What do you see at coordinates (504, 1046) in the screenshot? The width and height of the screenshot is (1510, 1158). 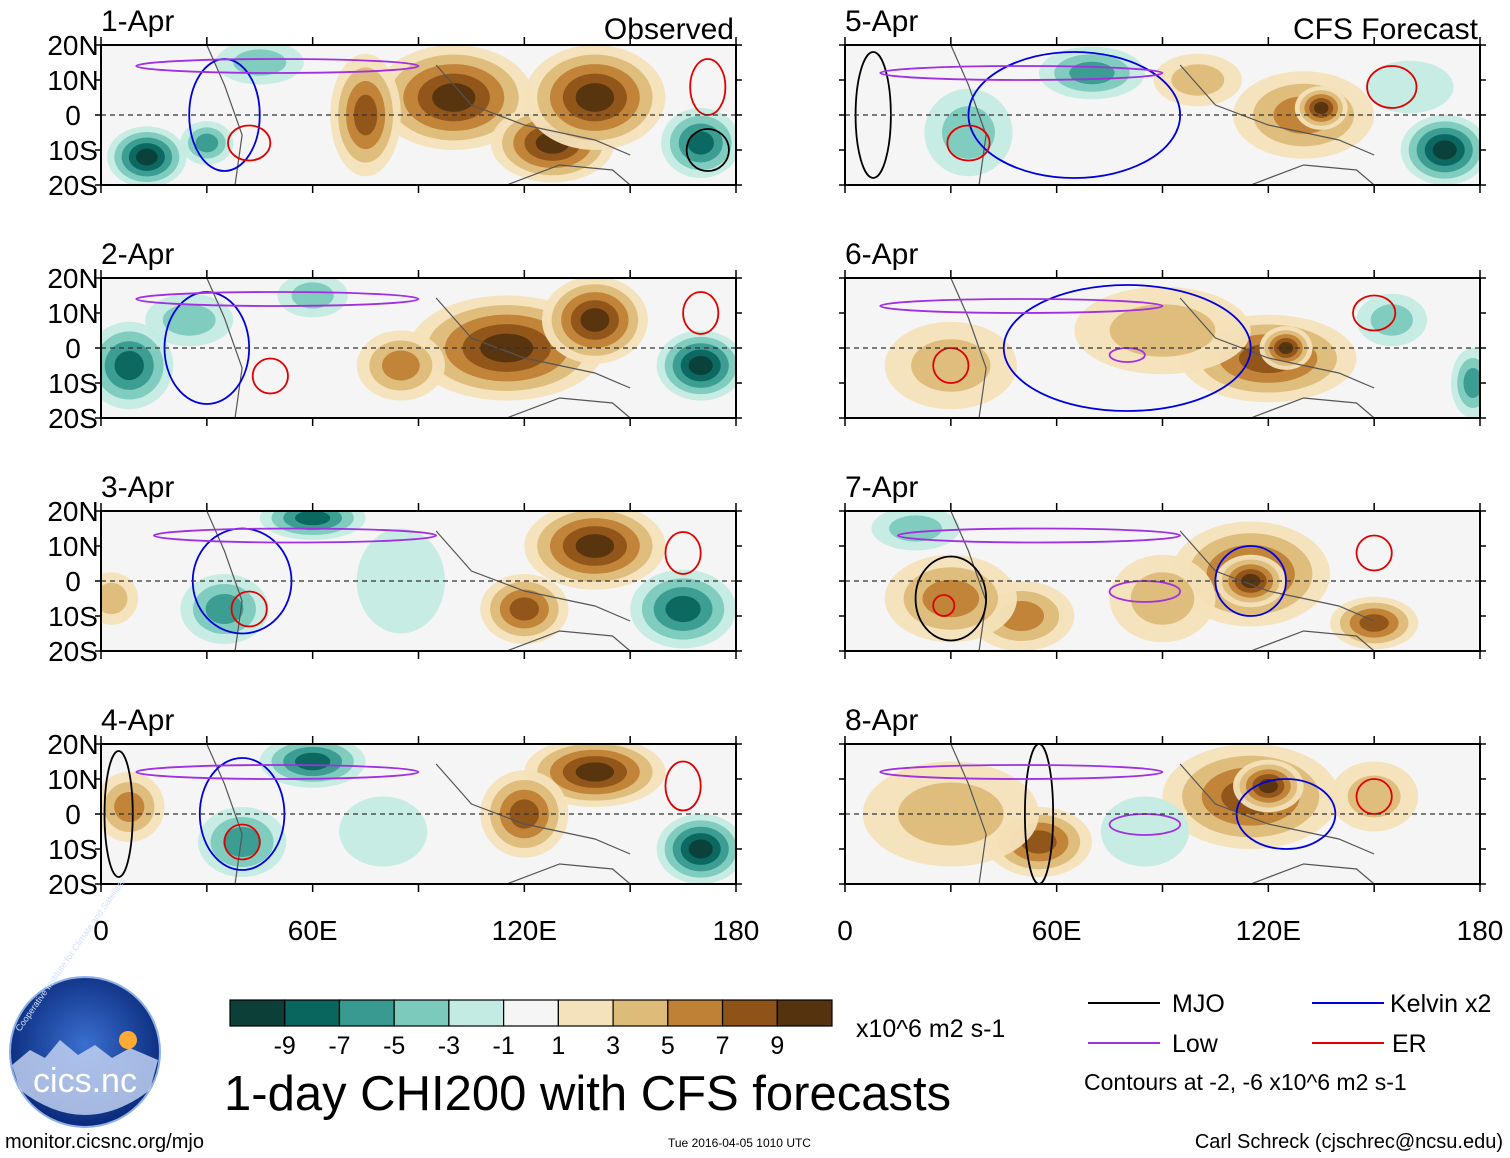 I see `colorbar-tick-label: -1` at bounding box center [504, 1046].